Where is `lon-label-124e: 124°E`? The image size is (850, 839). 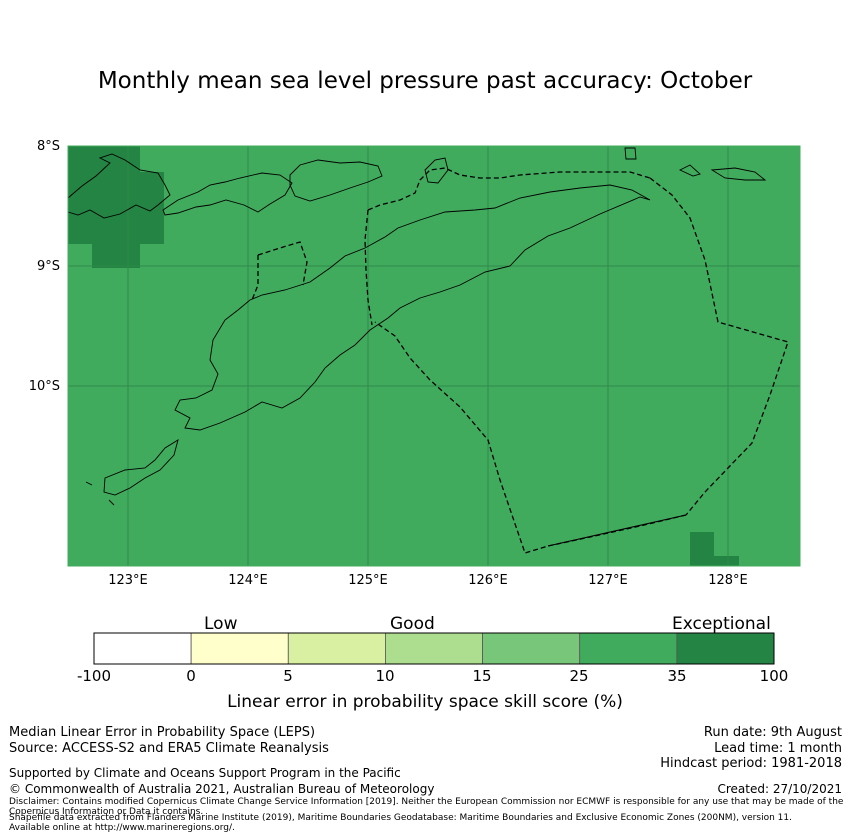 lon-label-124e: 124°E is located at coordinates (248, 580).